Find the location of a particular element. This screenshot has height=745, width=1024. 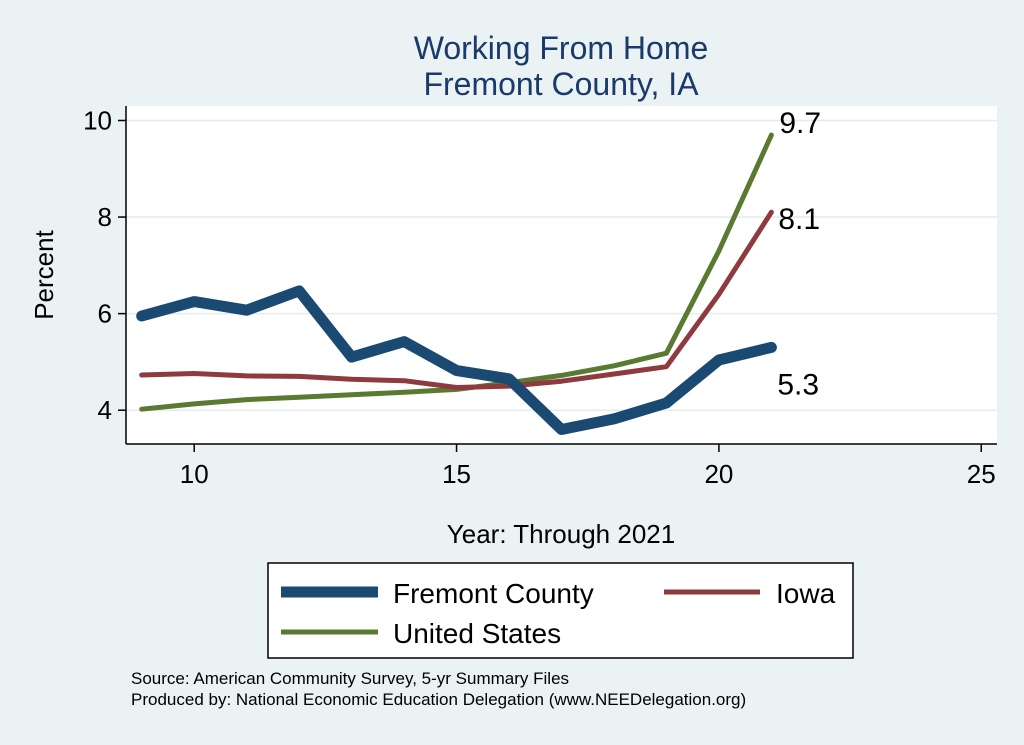

chart-title-line-1: Working From Home is located at coordinates (561, 48).